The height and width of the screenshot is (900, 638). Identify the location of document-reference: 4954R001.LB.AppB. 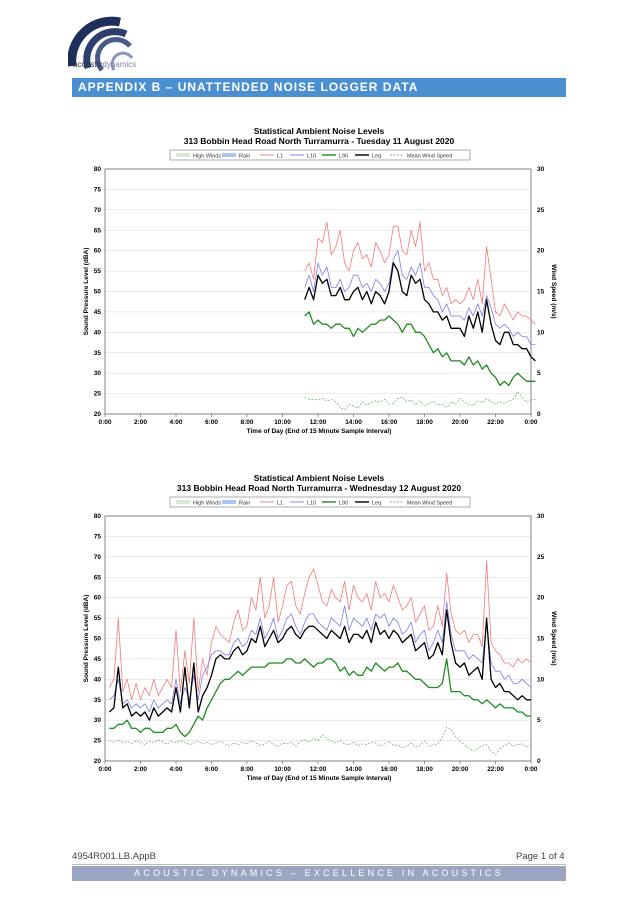
(114, 856).